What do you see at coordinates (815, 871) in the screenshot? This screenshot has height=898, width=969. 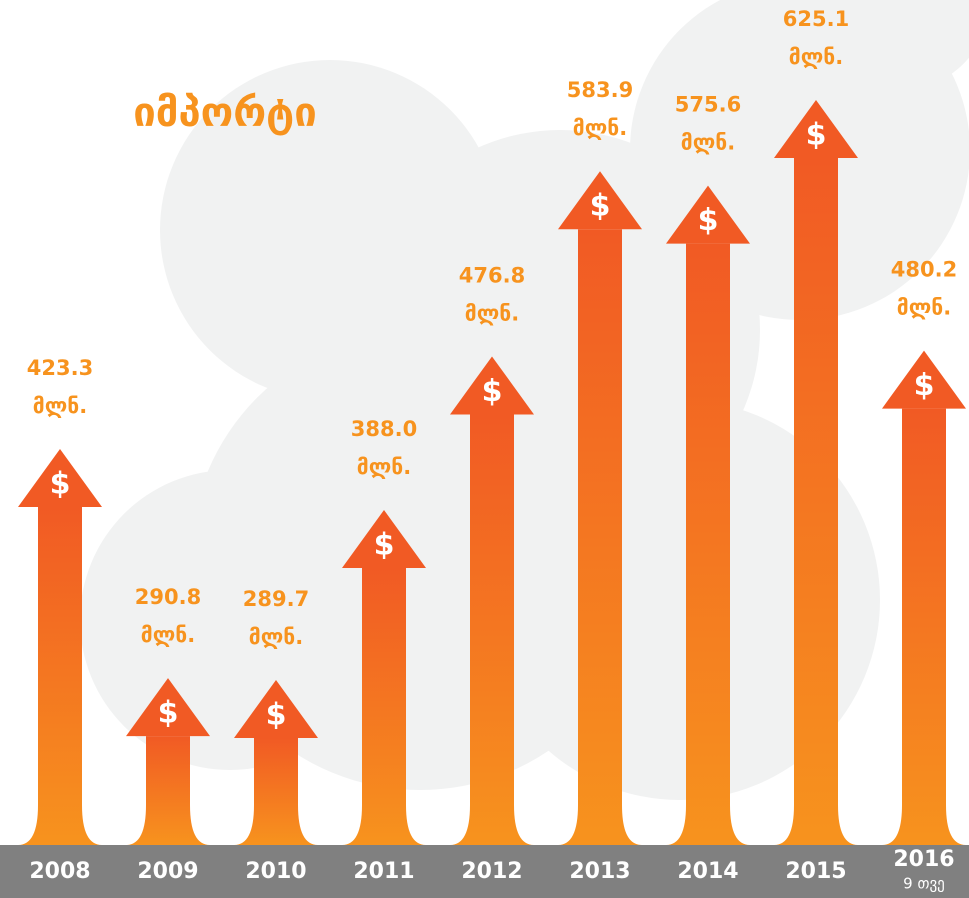 I see `x-tick-label: 2015` at bounding box center [815, 871].